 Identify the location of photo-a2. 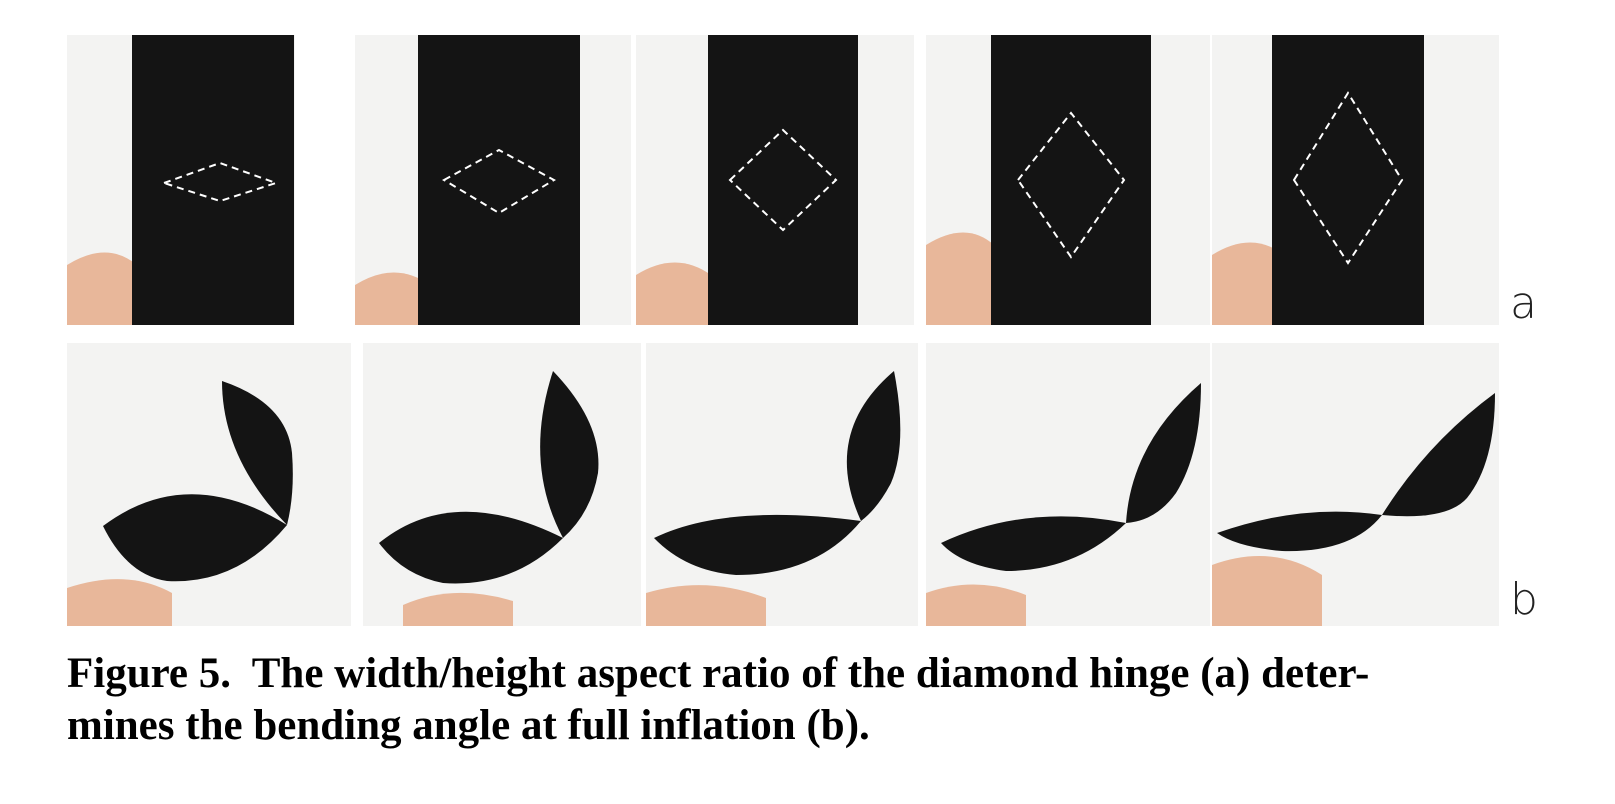
(493, 180).